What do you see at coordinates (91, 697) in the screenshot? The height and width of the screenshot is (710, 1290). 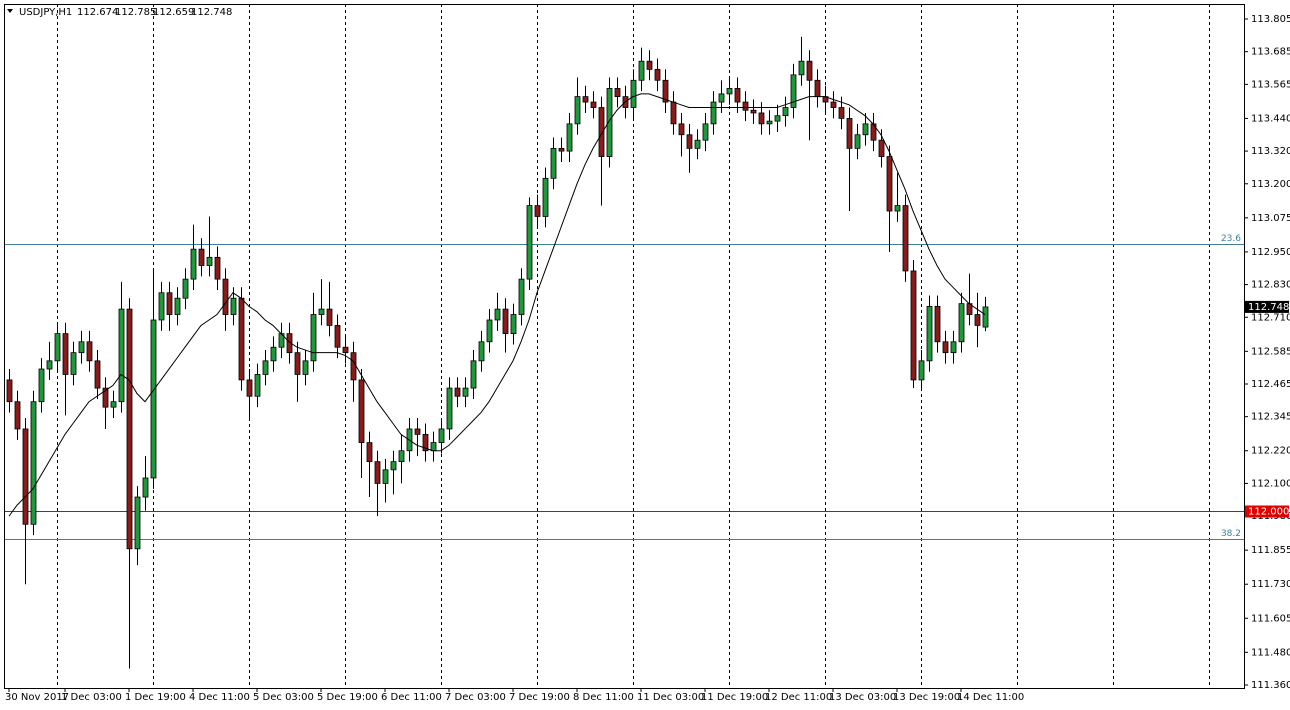 I see `x-tick-label: 1 Dec 03:00` at bounding box center [91, 697].